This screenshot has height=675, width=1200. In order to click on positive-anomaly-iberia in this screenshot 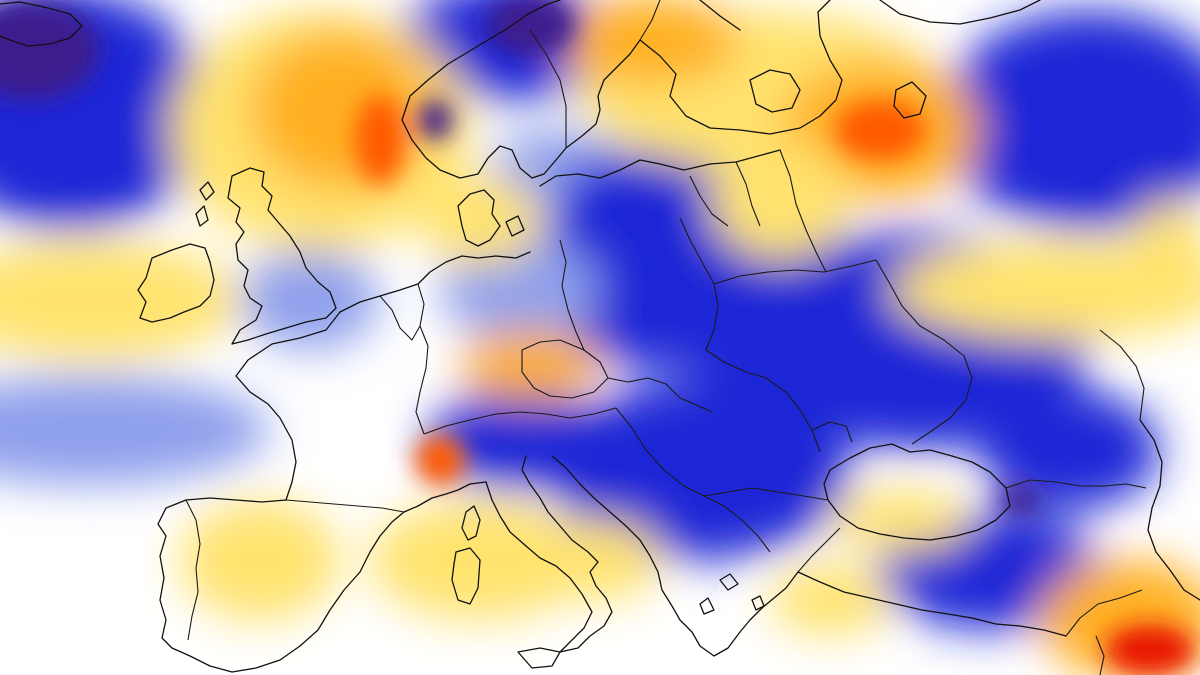, I will do `click(260, 560)`.